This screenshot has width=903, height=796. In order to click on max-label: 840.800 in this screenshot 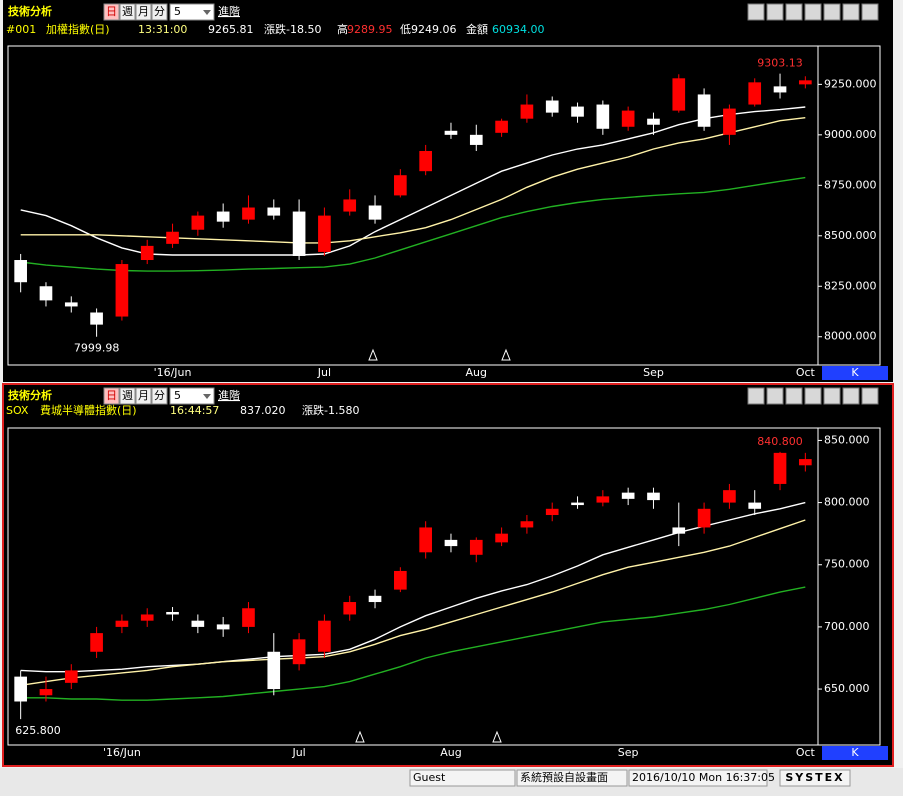, I will do `click(780, 441)`.